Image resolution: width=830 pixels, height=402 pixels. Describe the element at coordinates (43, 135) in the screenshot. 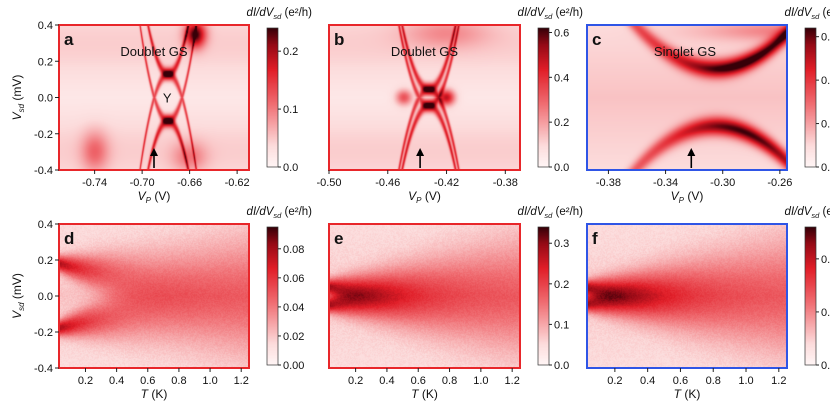

I see `ytick-label-a: -0.2` at that location.